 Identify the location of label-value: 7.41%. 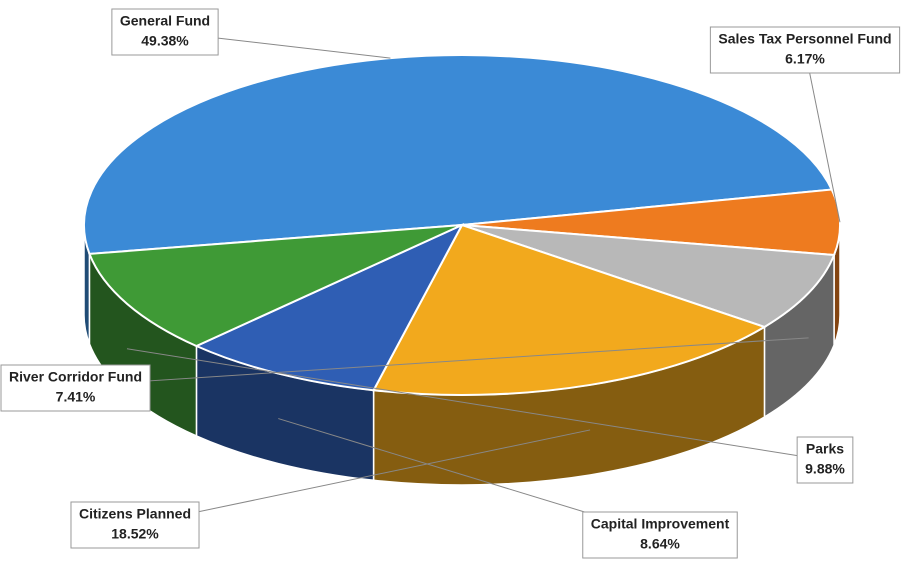
(76, 397).